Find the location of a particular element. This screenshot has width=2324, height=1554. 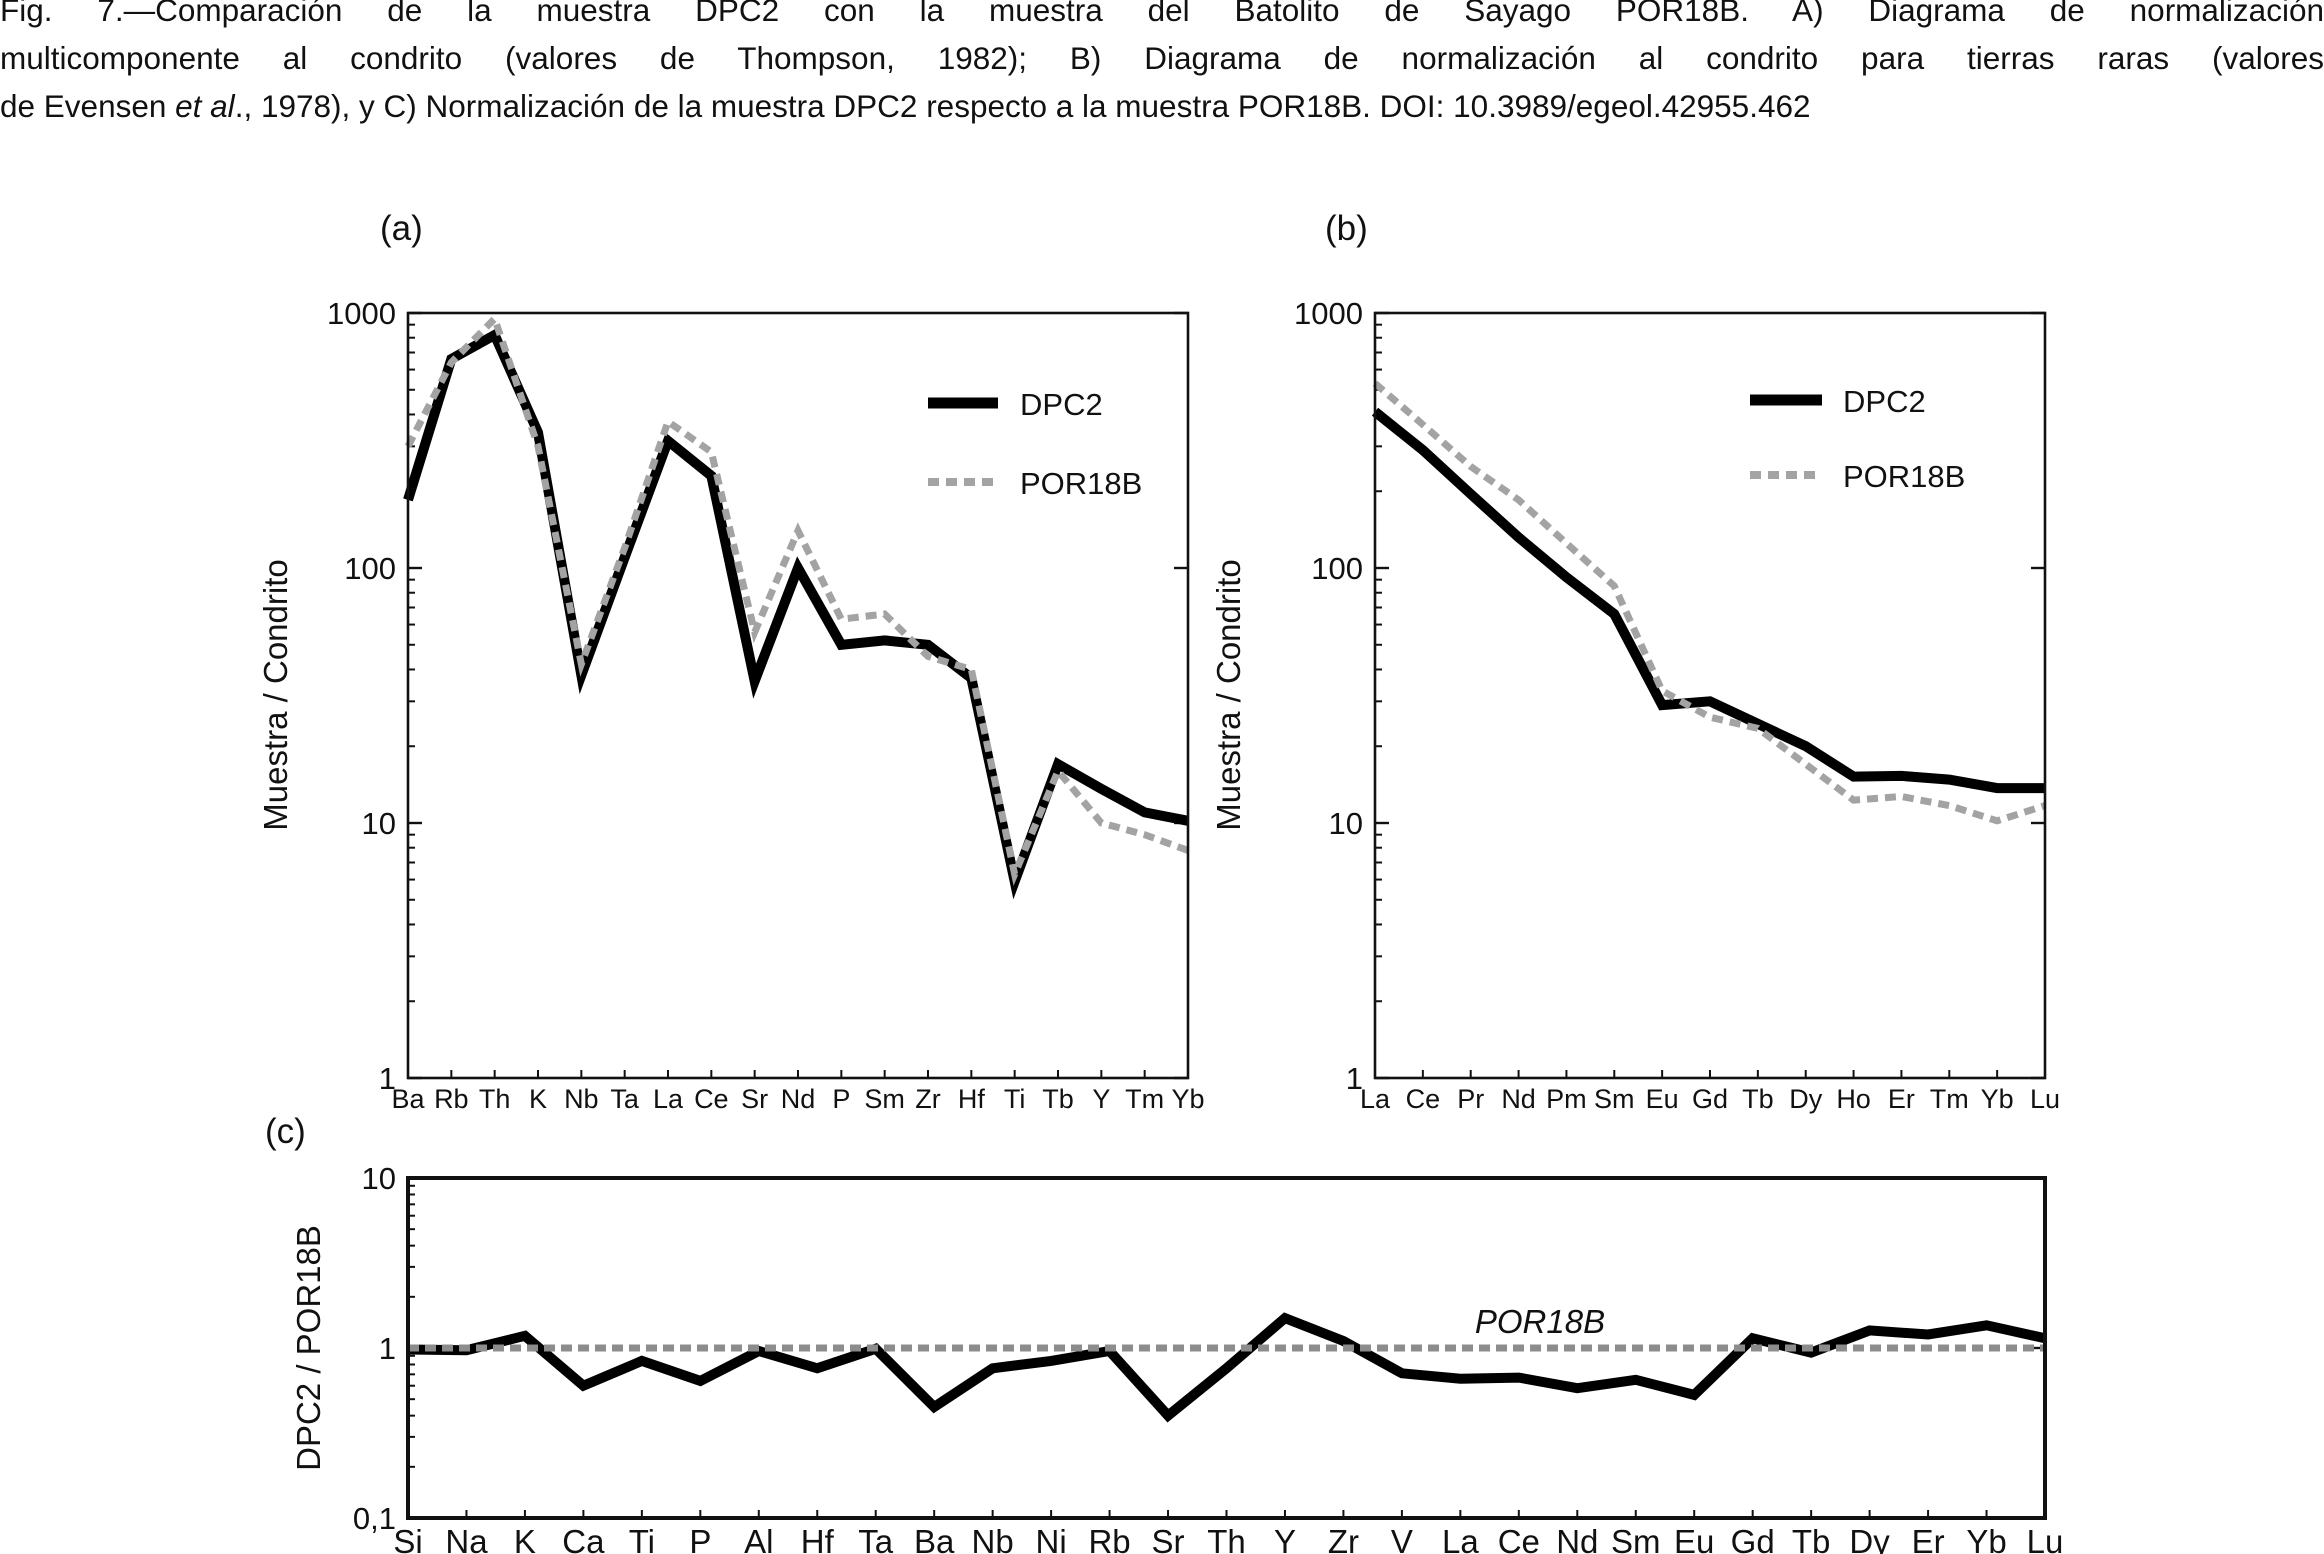

x-tick-label-c: Sr is located at coordinates (1168, 1538).